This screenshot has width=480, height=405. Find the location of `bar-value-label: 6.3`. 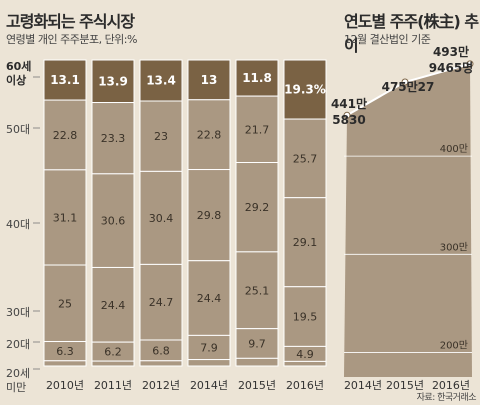

bar-value-label: 6.3 is located at coordinates (65, 351).